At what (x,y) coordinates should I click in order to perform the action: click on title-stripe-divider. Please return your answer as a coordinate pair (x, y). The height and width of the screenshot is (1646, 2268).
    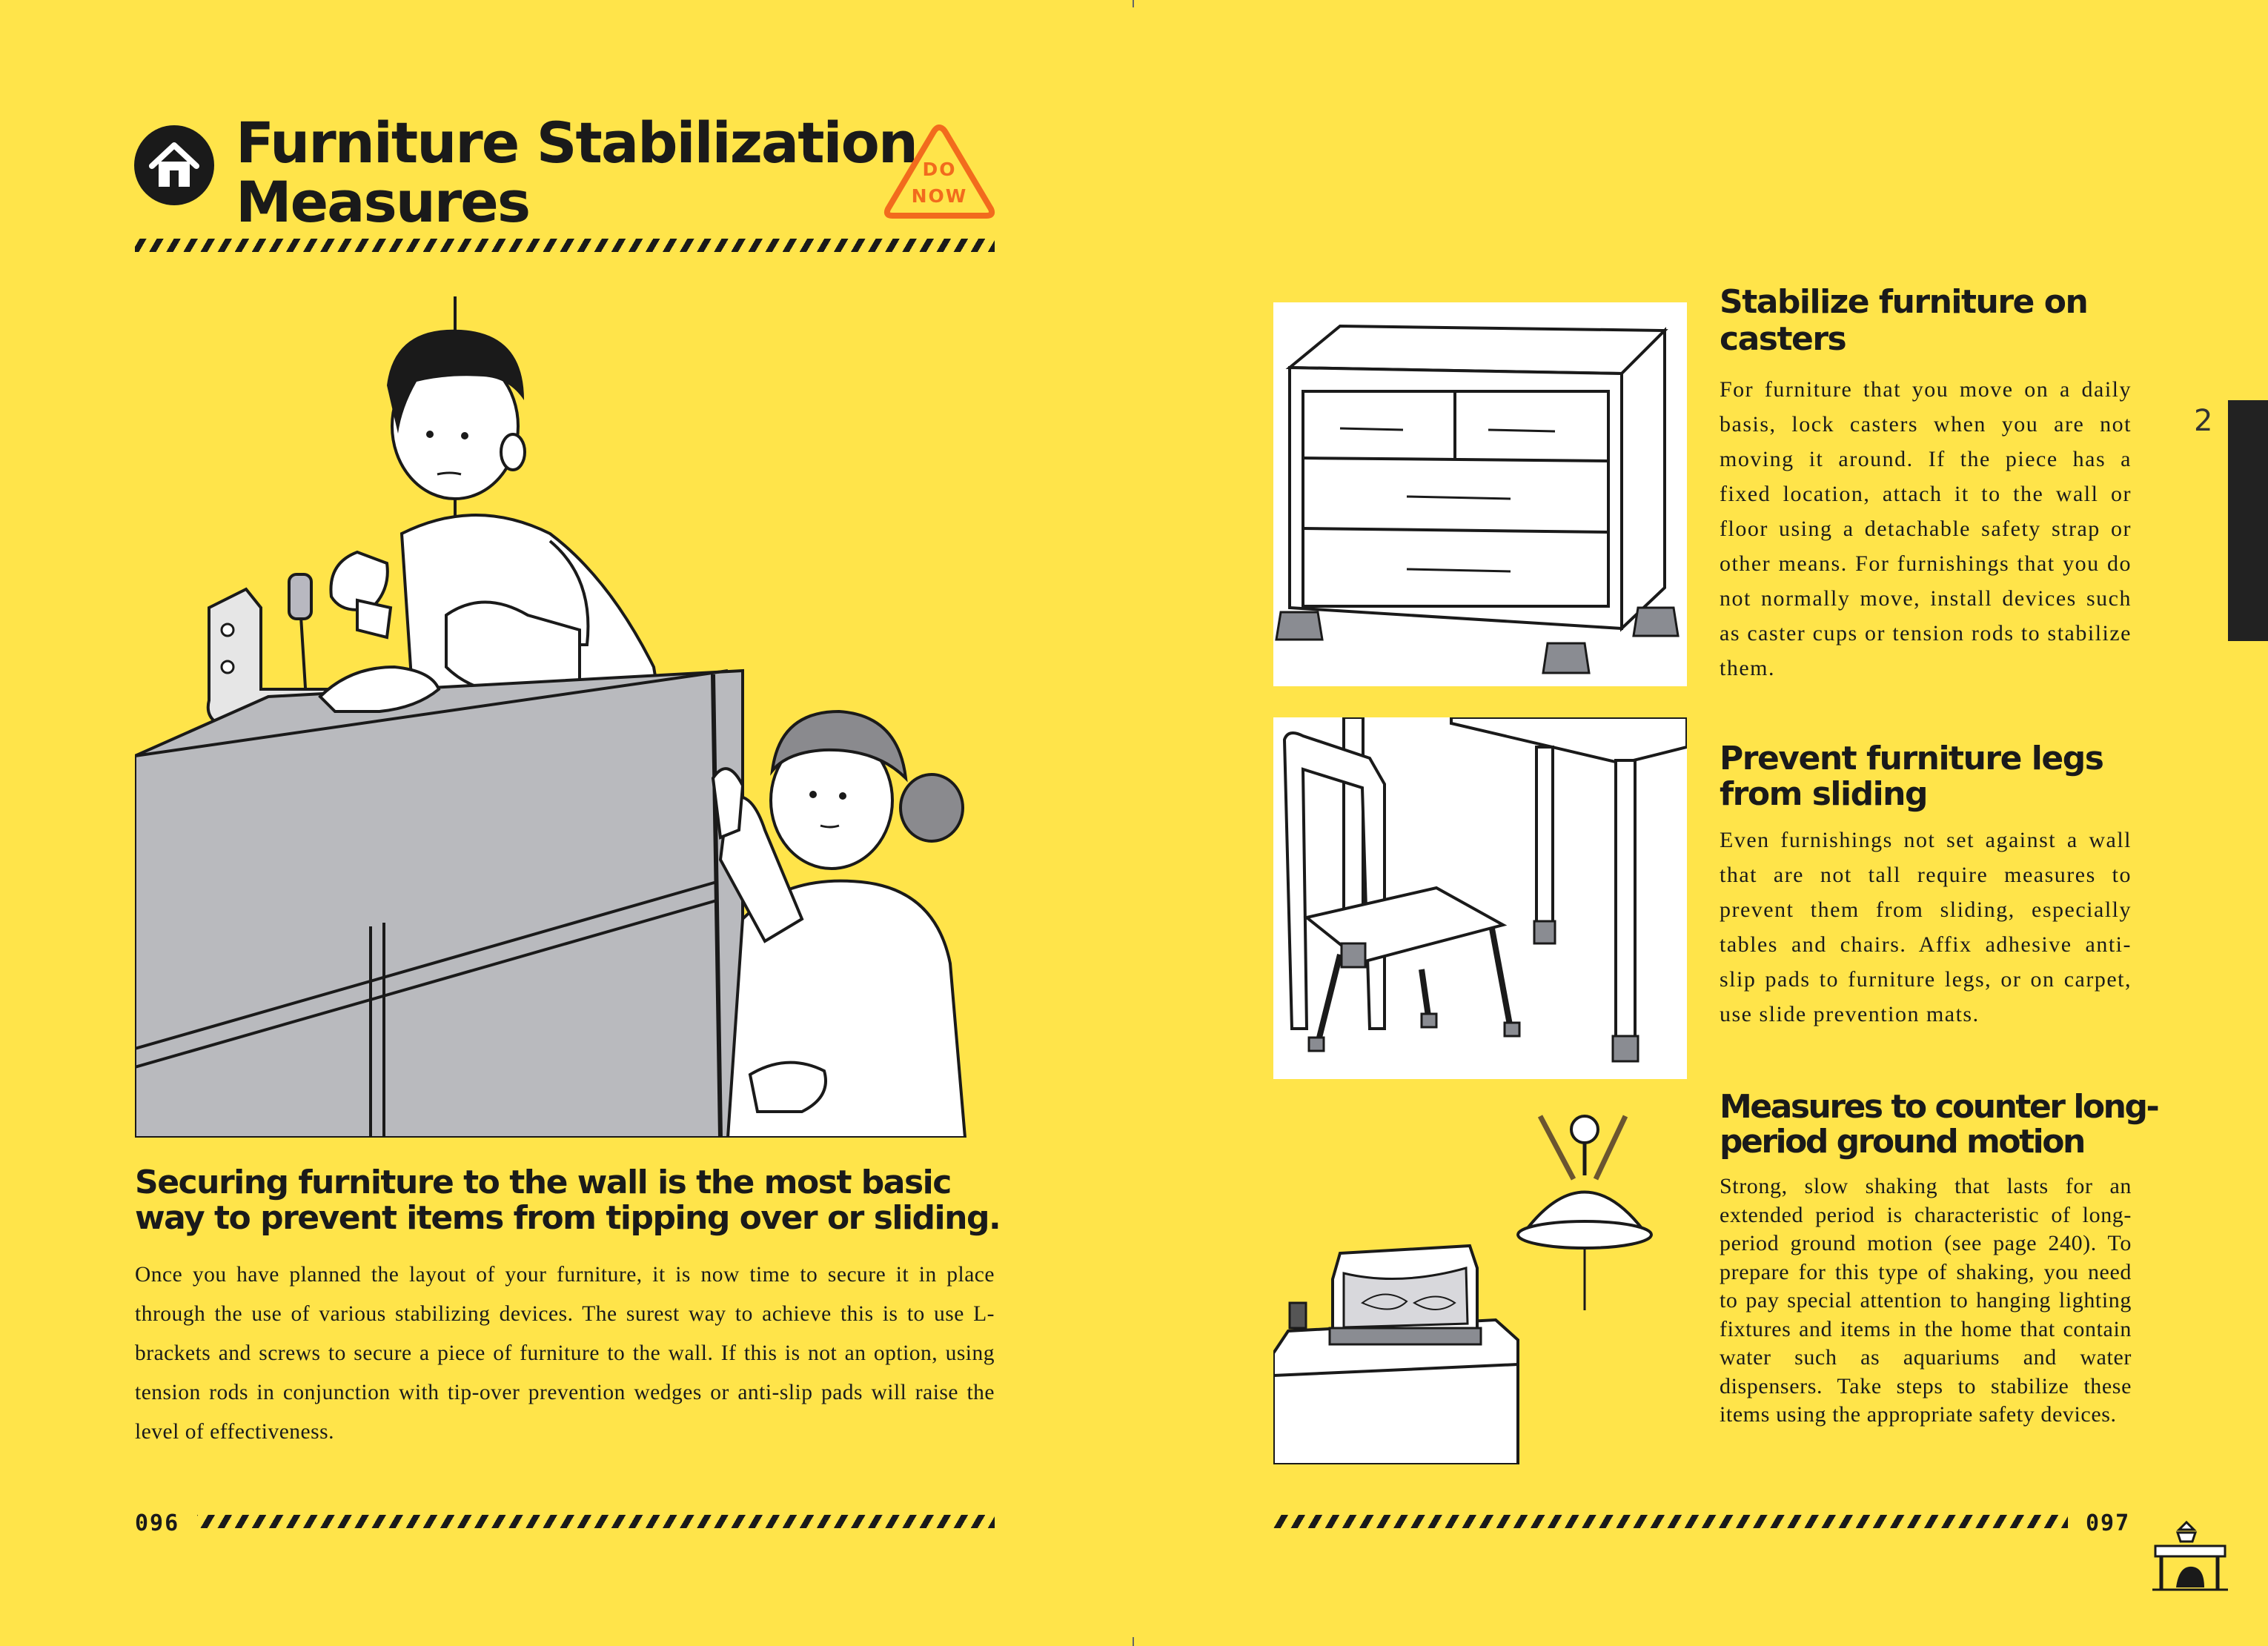
    Looking at the image, I should click on (565, 245).